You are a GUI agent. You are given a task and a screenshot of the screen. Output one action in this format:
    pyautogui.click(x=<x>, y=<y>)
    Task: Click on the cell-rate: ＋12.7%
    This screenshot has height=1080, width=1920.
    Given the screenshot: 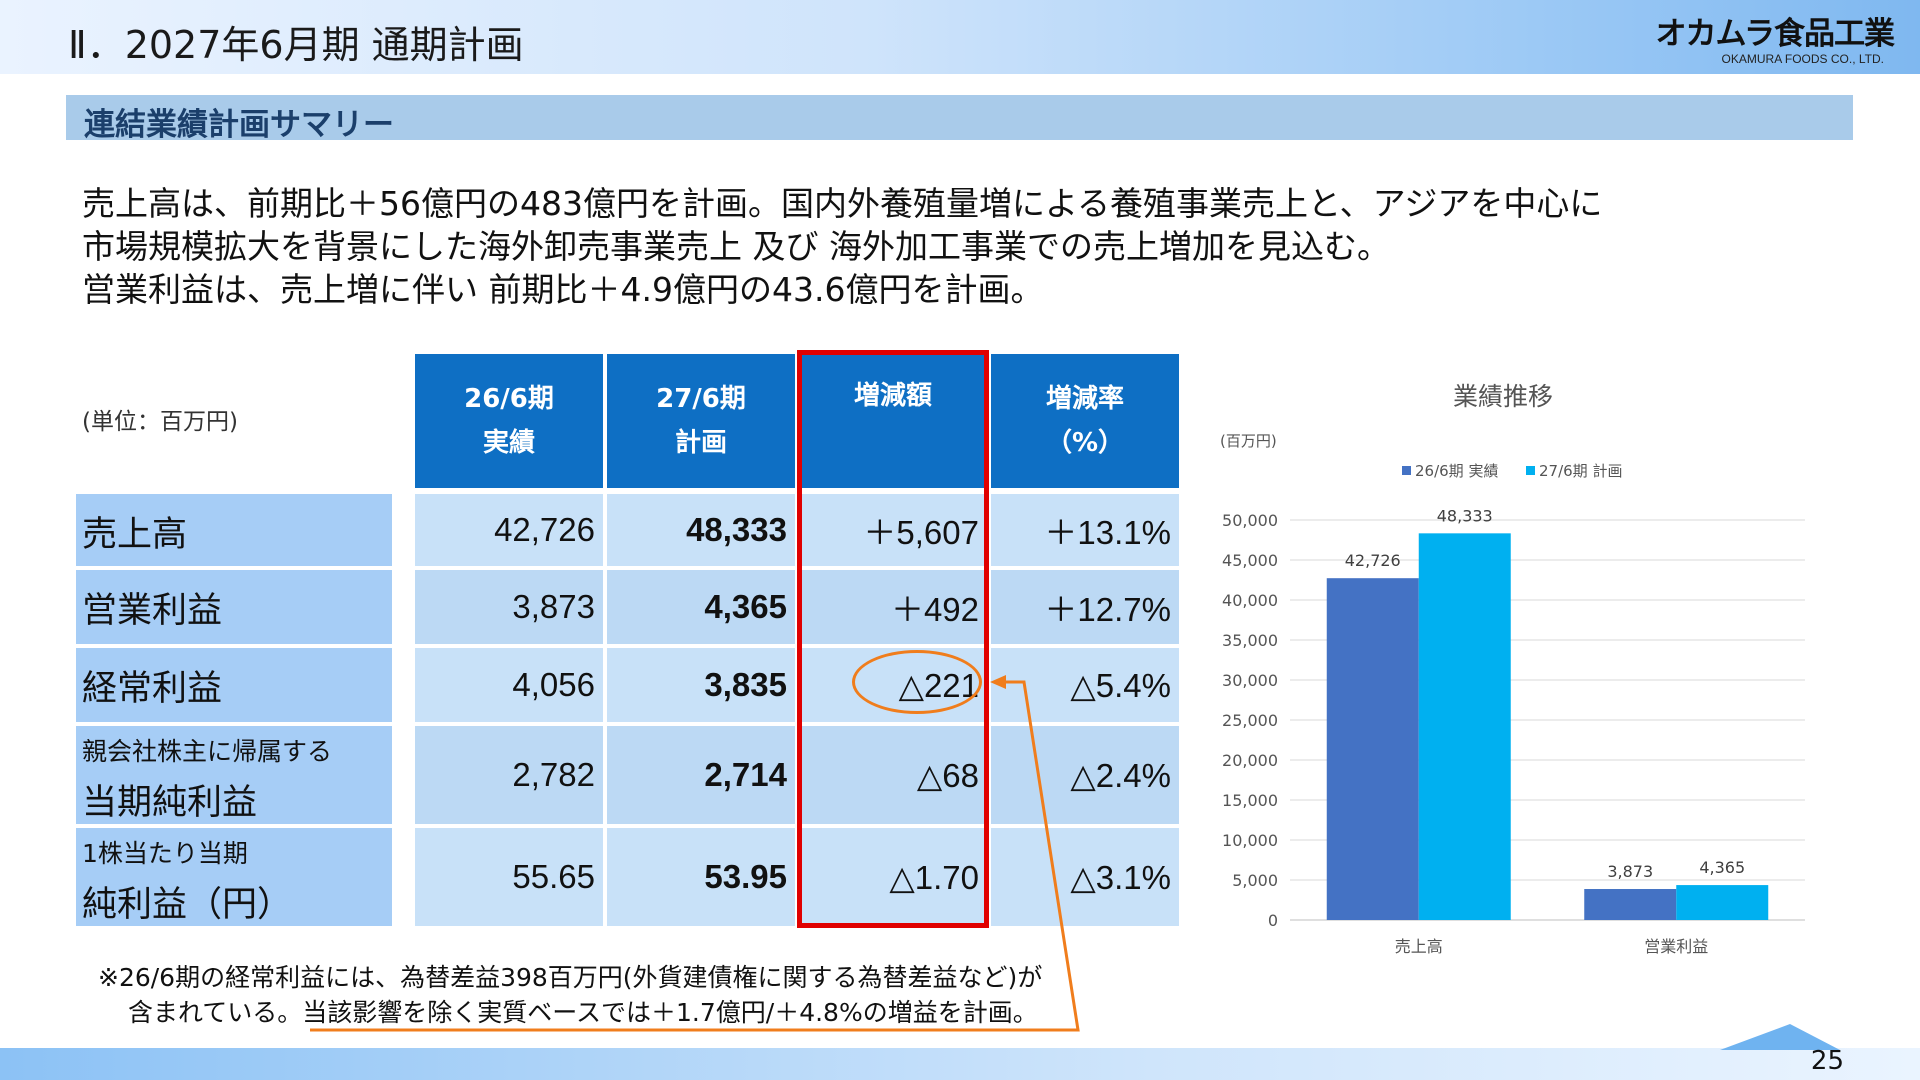 What is the action you would take?
    pyautogui.click(x=1085, y=607)
    